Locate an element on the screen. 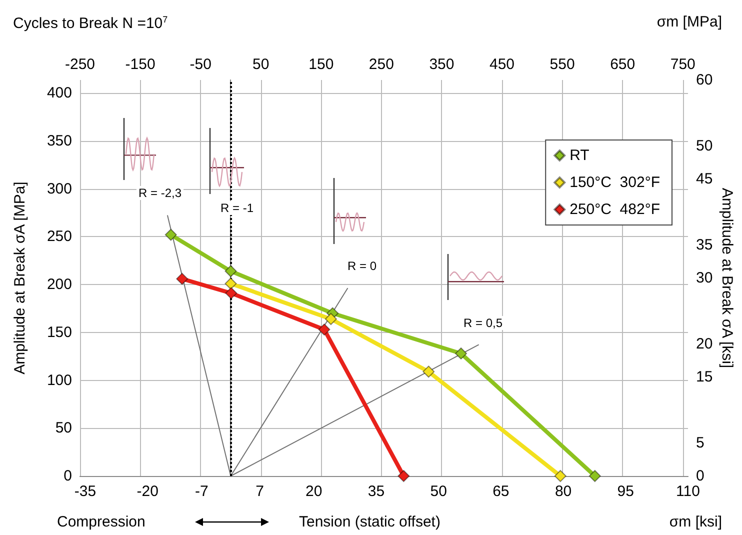 Image resolution: width=742 pixels, height=535 pixels. y-tick-label: 400 is located at coordinates (59, 93).